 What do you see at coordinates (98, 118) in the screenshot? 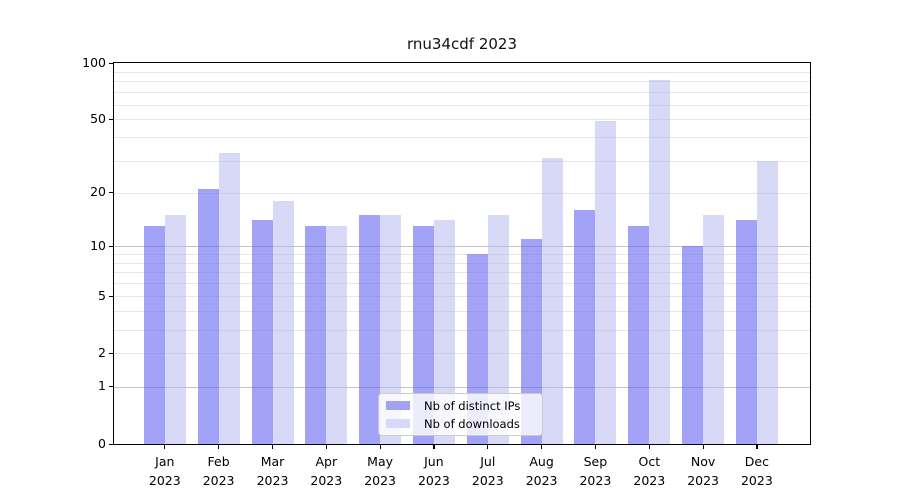
I see `y-tick-label-50: 50` at bounding box center [98, 118].